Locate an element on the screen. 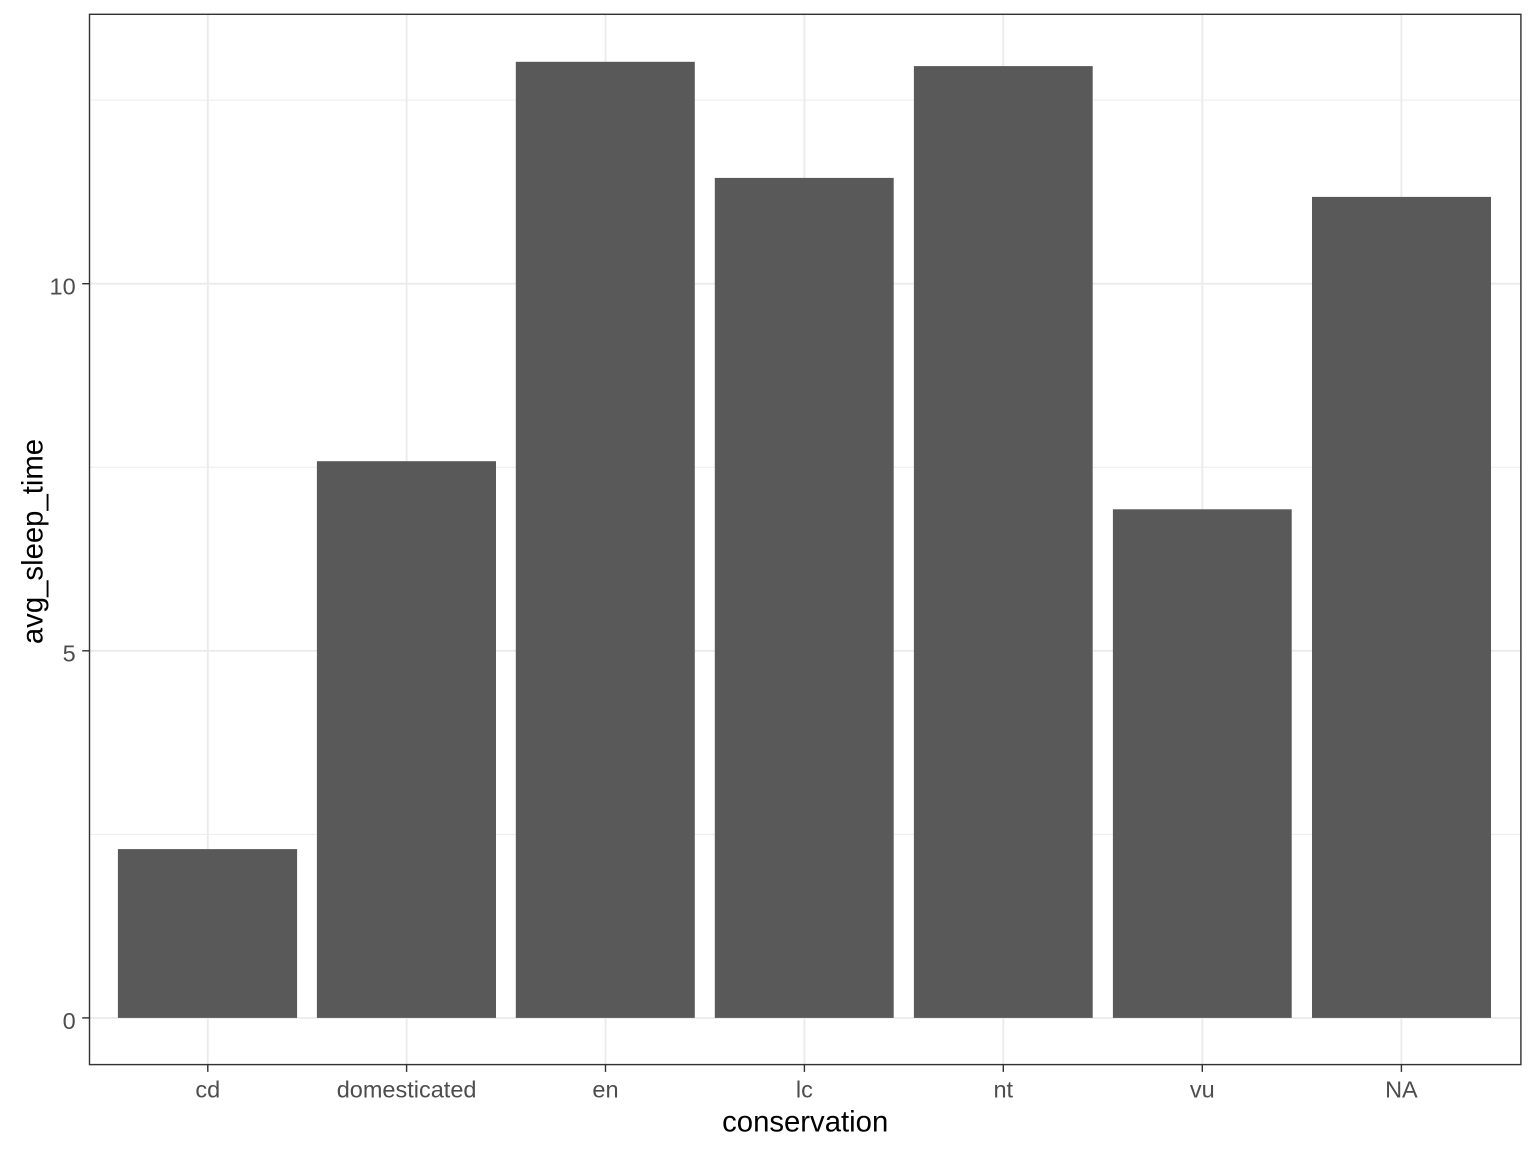  svg-text: avg_sleep_time is located at coordinates (32, 541).